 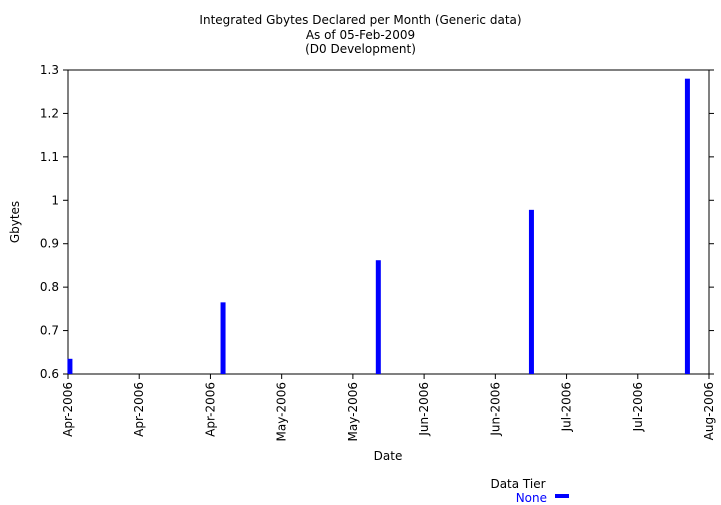 What do you see at coordinates (517, 484) in the screenshot?
I see `legend-title: Data Tier` at bounding box center [517, 484].